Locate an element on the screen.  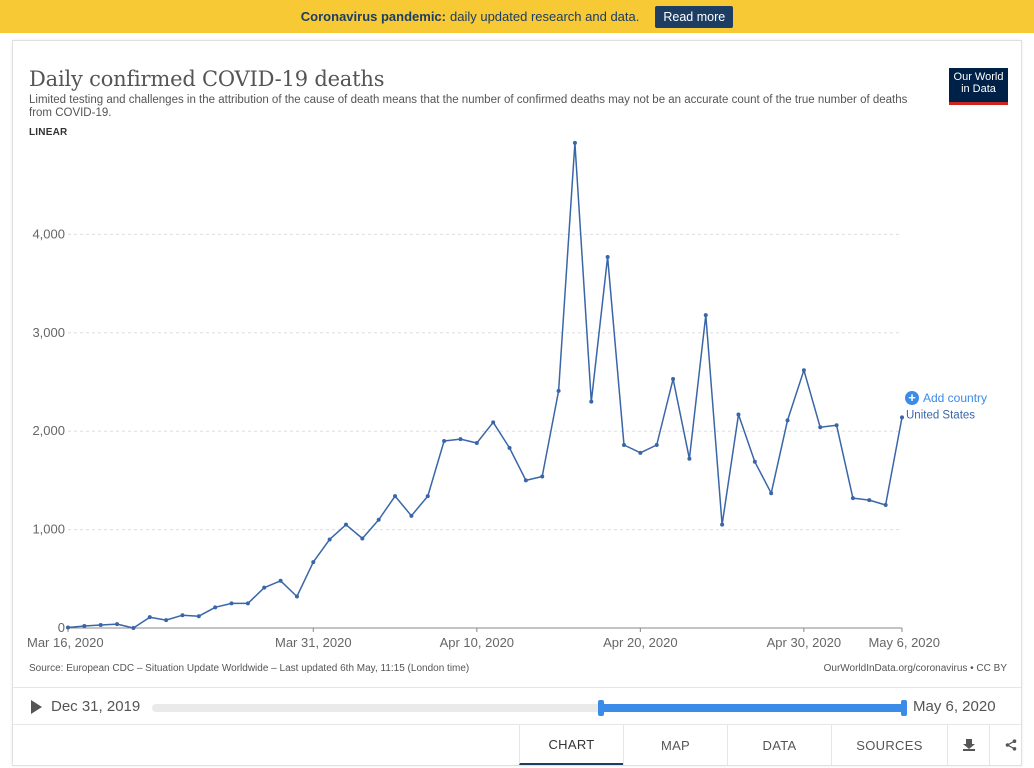
x-tick-label: Apr 10, 2020 is located at coordinates (477, 642).